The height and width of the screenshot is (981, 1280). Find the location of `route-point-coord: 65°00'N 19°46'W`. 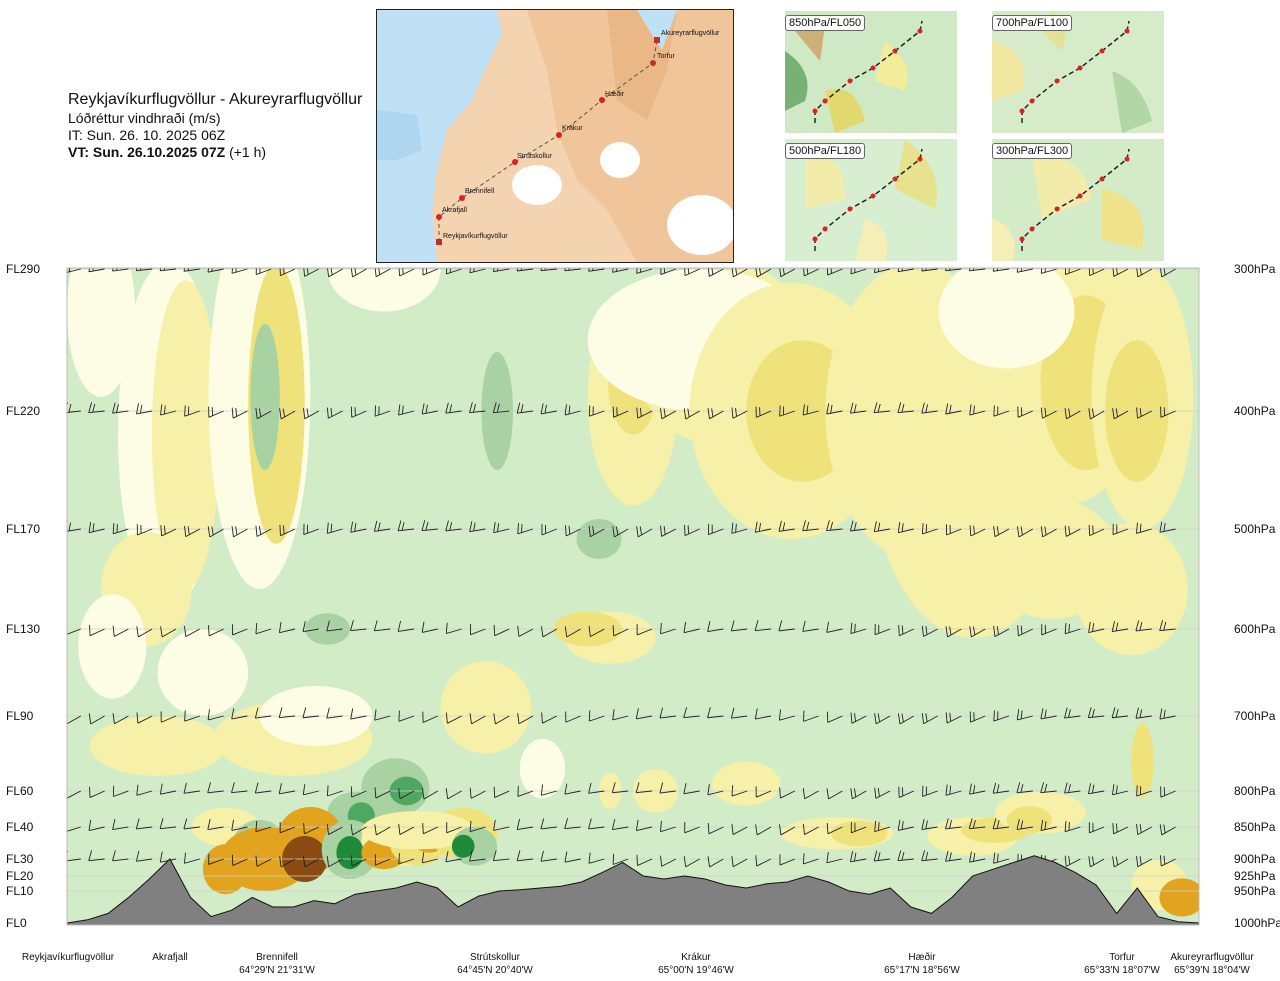

route-point-coord: 65°00'N 19°46'W is located at coordinates (696, 970).